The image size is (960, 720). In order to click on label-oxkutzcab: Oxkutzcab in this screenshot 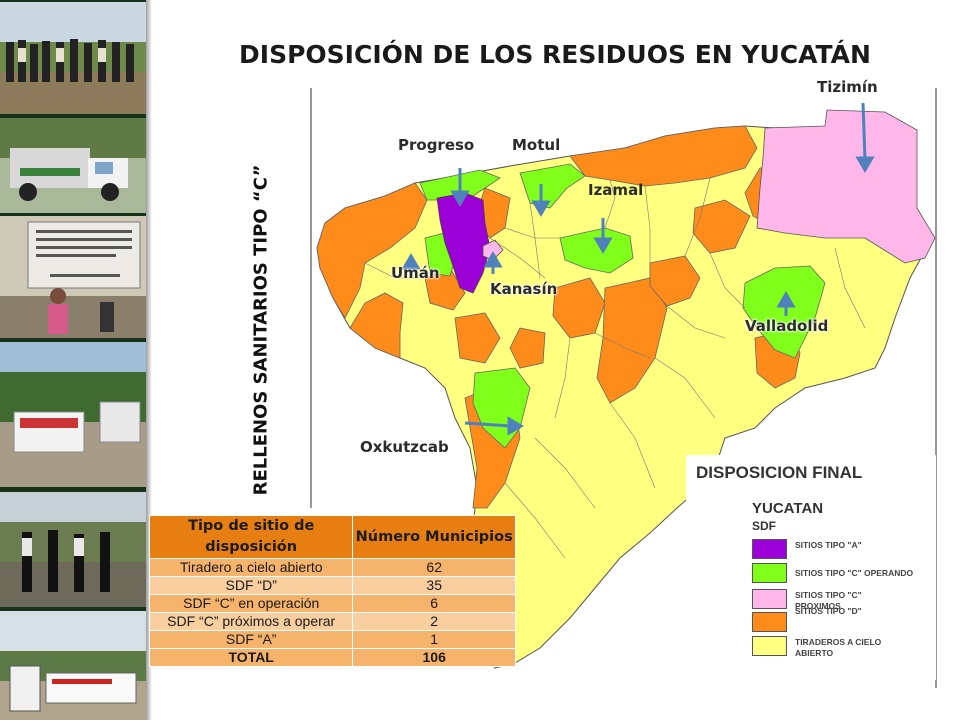, I will do `click(404, 447)`.